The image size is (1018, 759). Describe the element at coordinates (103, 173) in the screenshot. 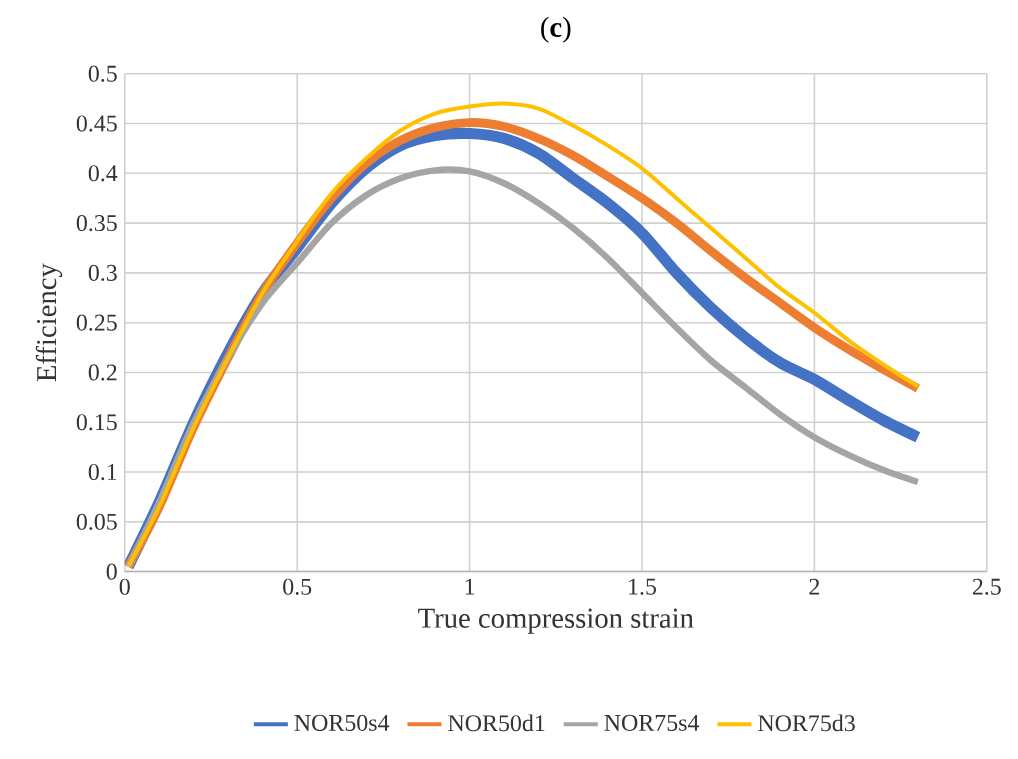

I see `y-tick-label: 0.4` at that location.